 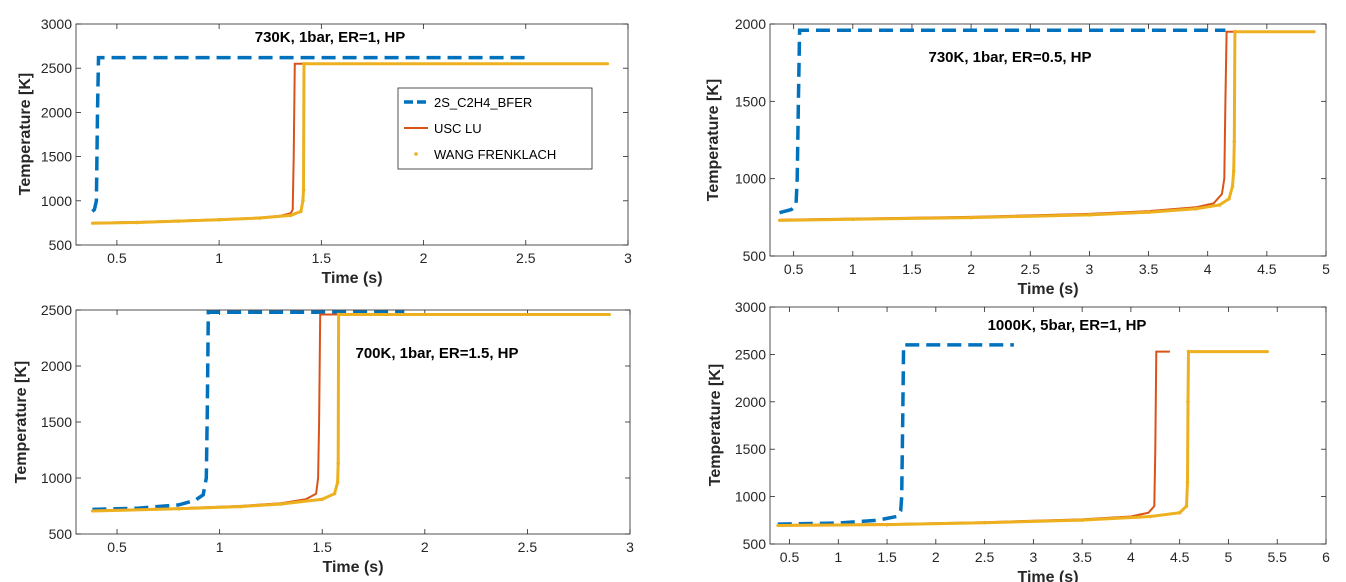 I want to click on legend-entry-label: WANG FRENKLACH, so click(x=495, y=154).